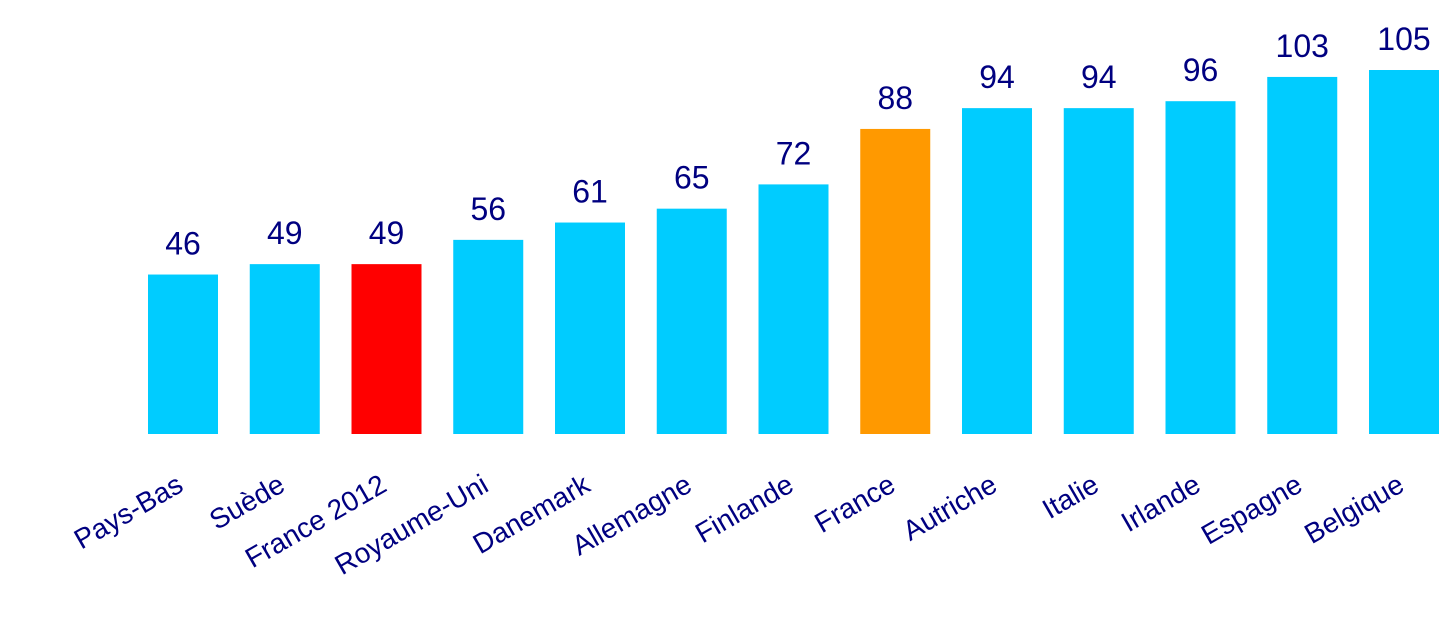 The image size is (1440, 642). Describe the element at coordinates (128, 511) in the screenshot. I see `x-tick-label: Pays-Bas` at that location.